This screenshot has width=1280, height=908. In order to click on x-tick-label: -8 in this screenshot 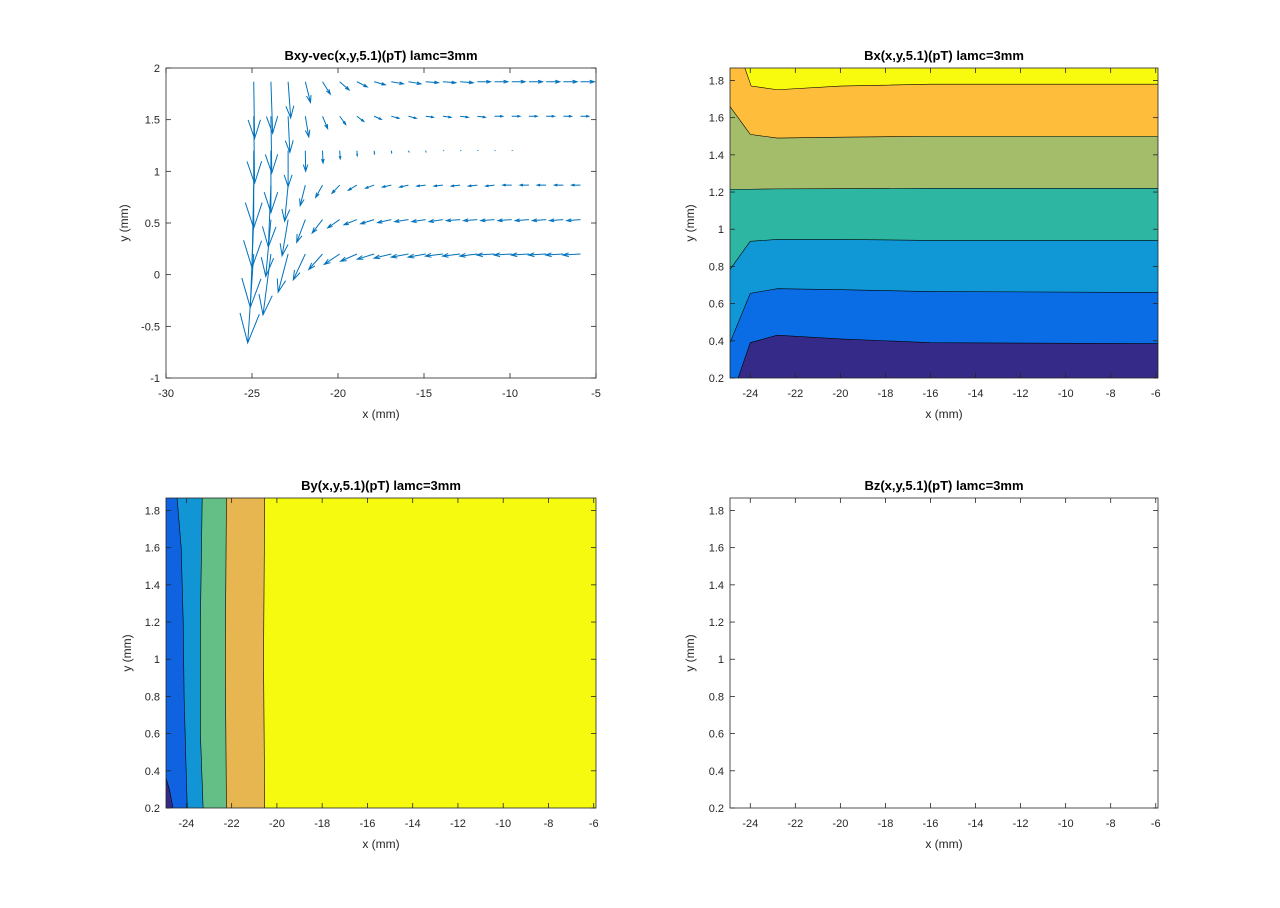, I will do `click(1111, 394)`.